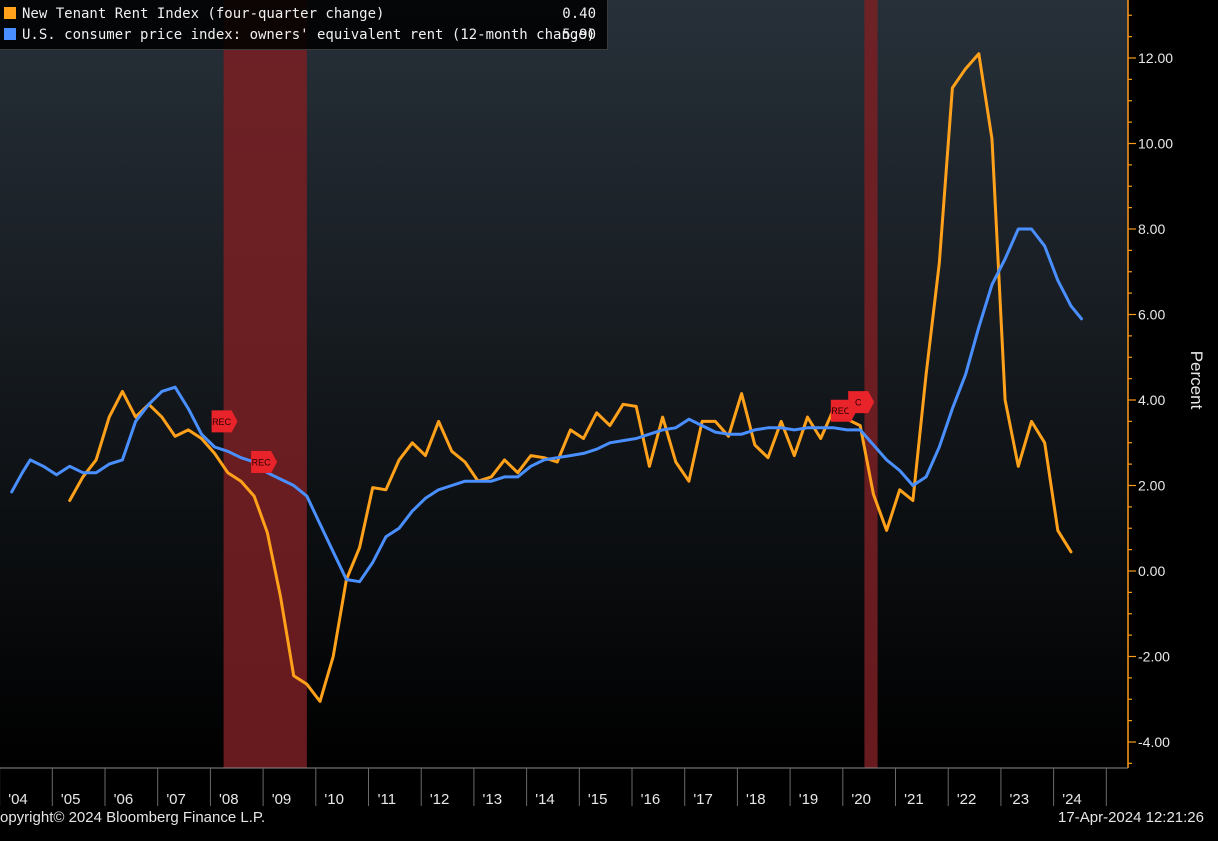 Image resolution: width=1218 pixels, height=841 pixels. I want to click on x-tick-label: '22, so click(967, 799).